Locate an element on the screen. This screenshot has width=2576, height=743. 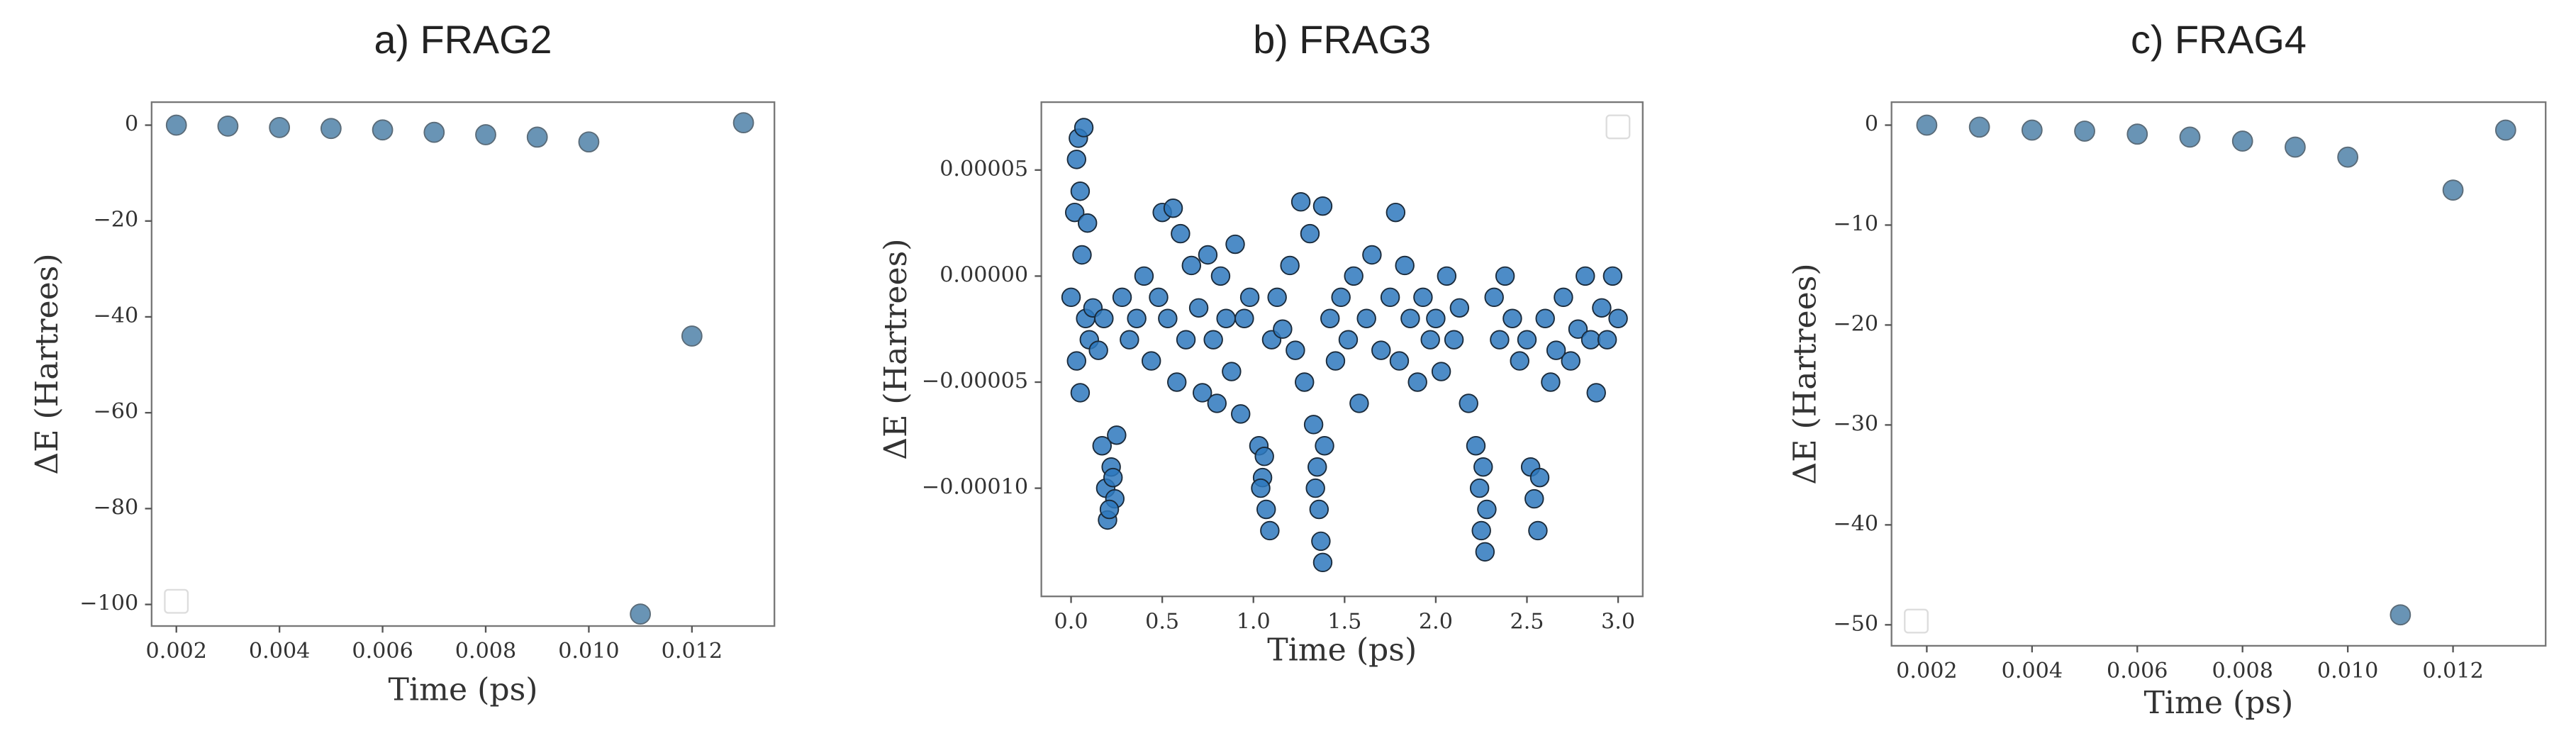
y-tick-label: 0.00000 is located at coordinates (983, 275).